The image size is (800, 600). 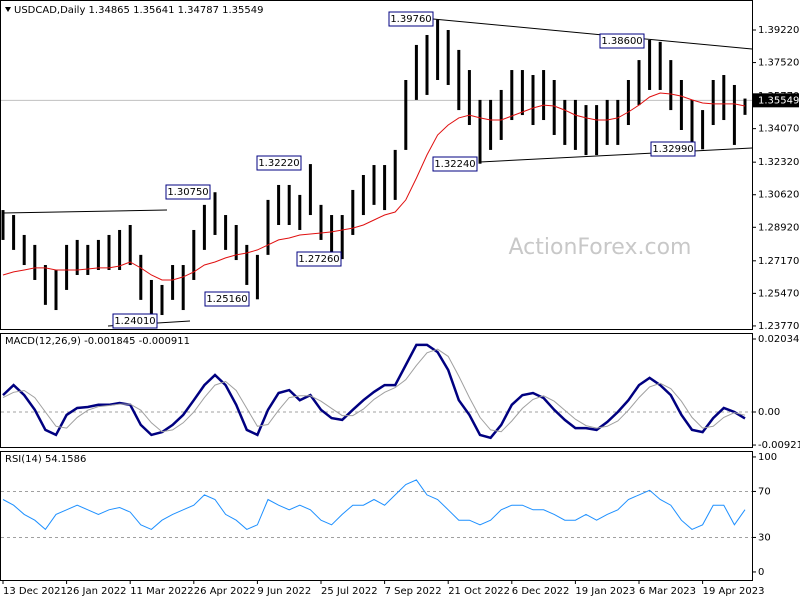 What do you see at coordinates (161, 591) in the screenshot?
I see `x-tick-label: 11 Mar 2022` at bounding box center [161, 591].